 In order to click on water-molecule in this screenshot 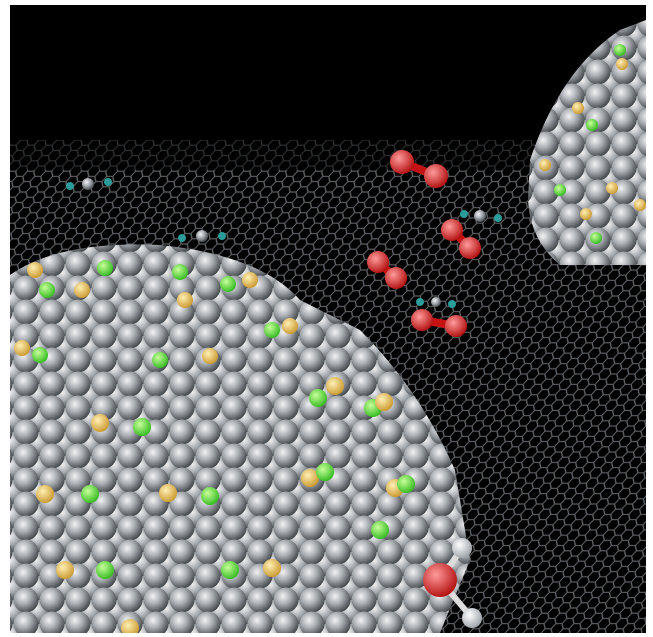, I will do `click(452, 583)`.